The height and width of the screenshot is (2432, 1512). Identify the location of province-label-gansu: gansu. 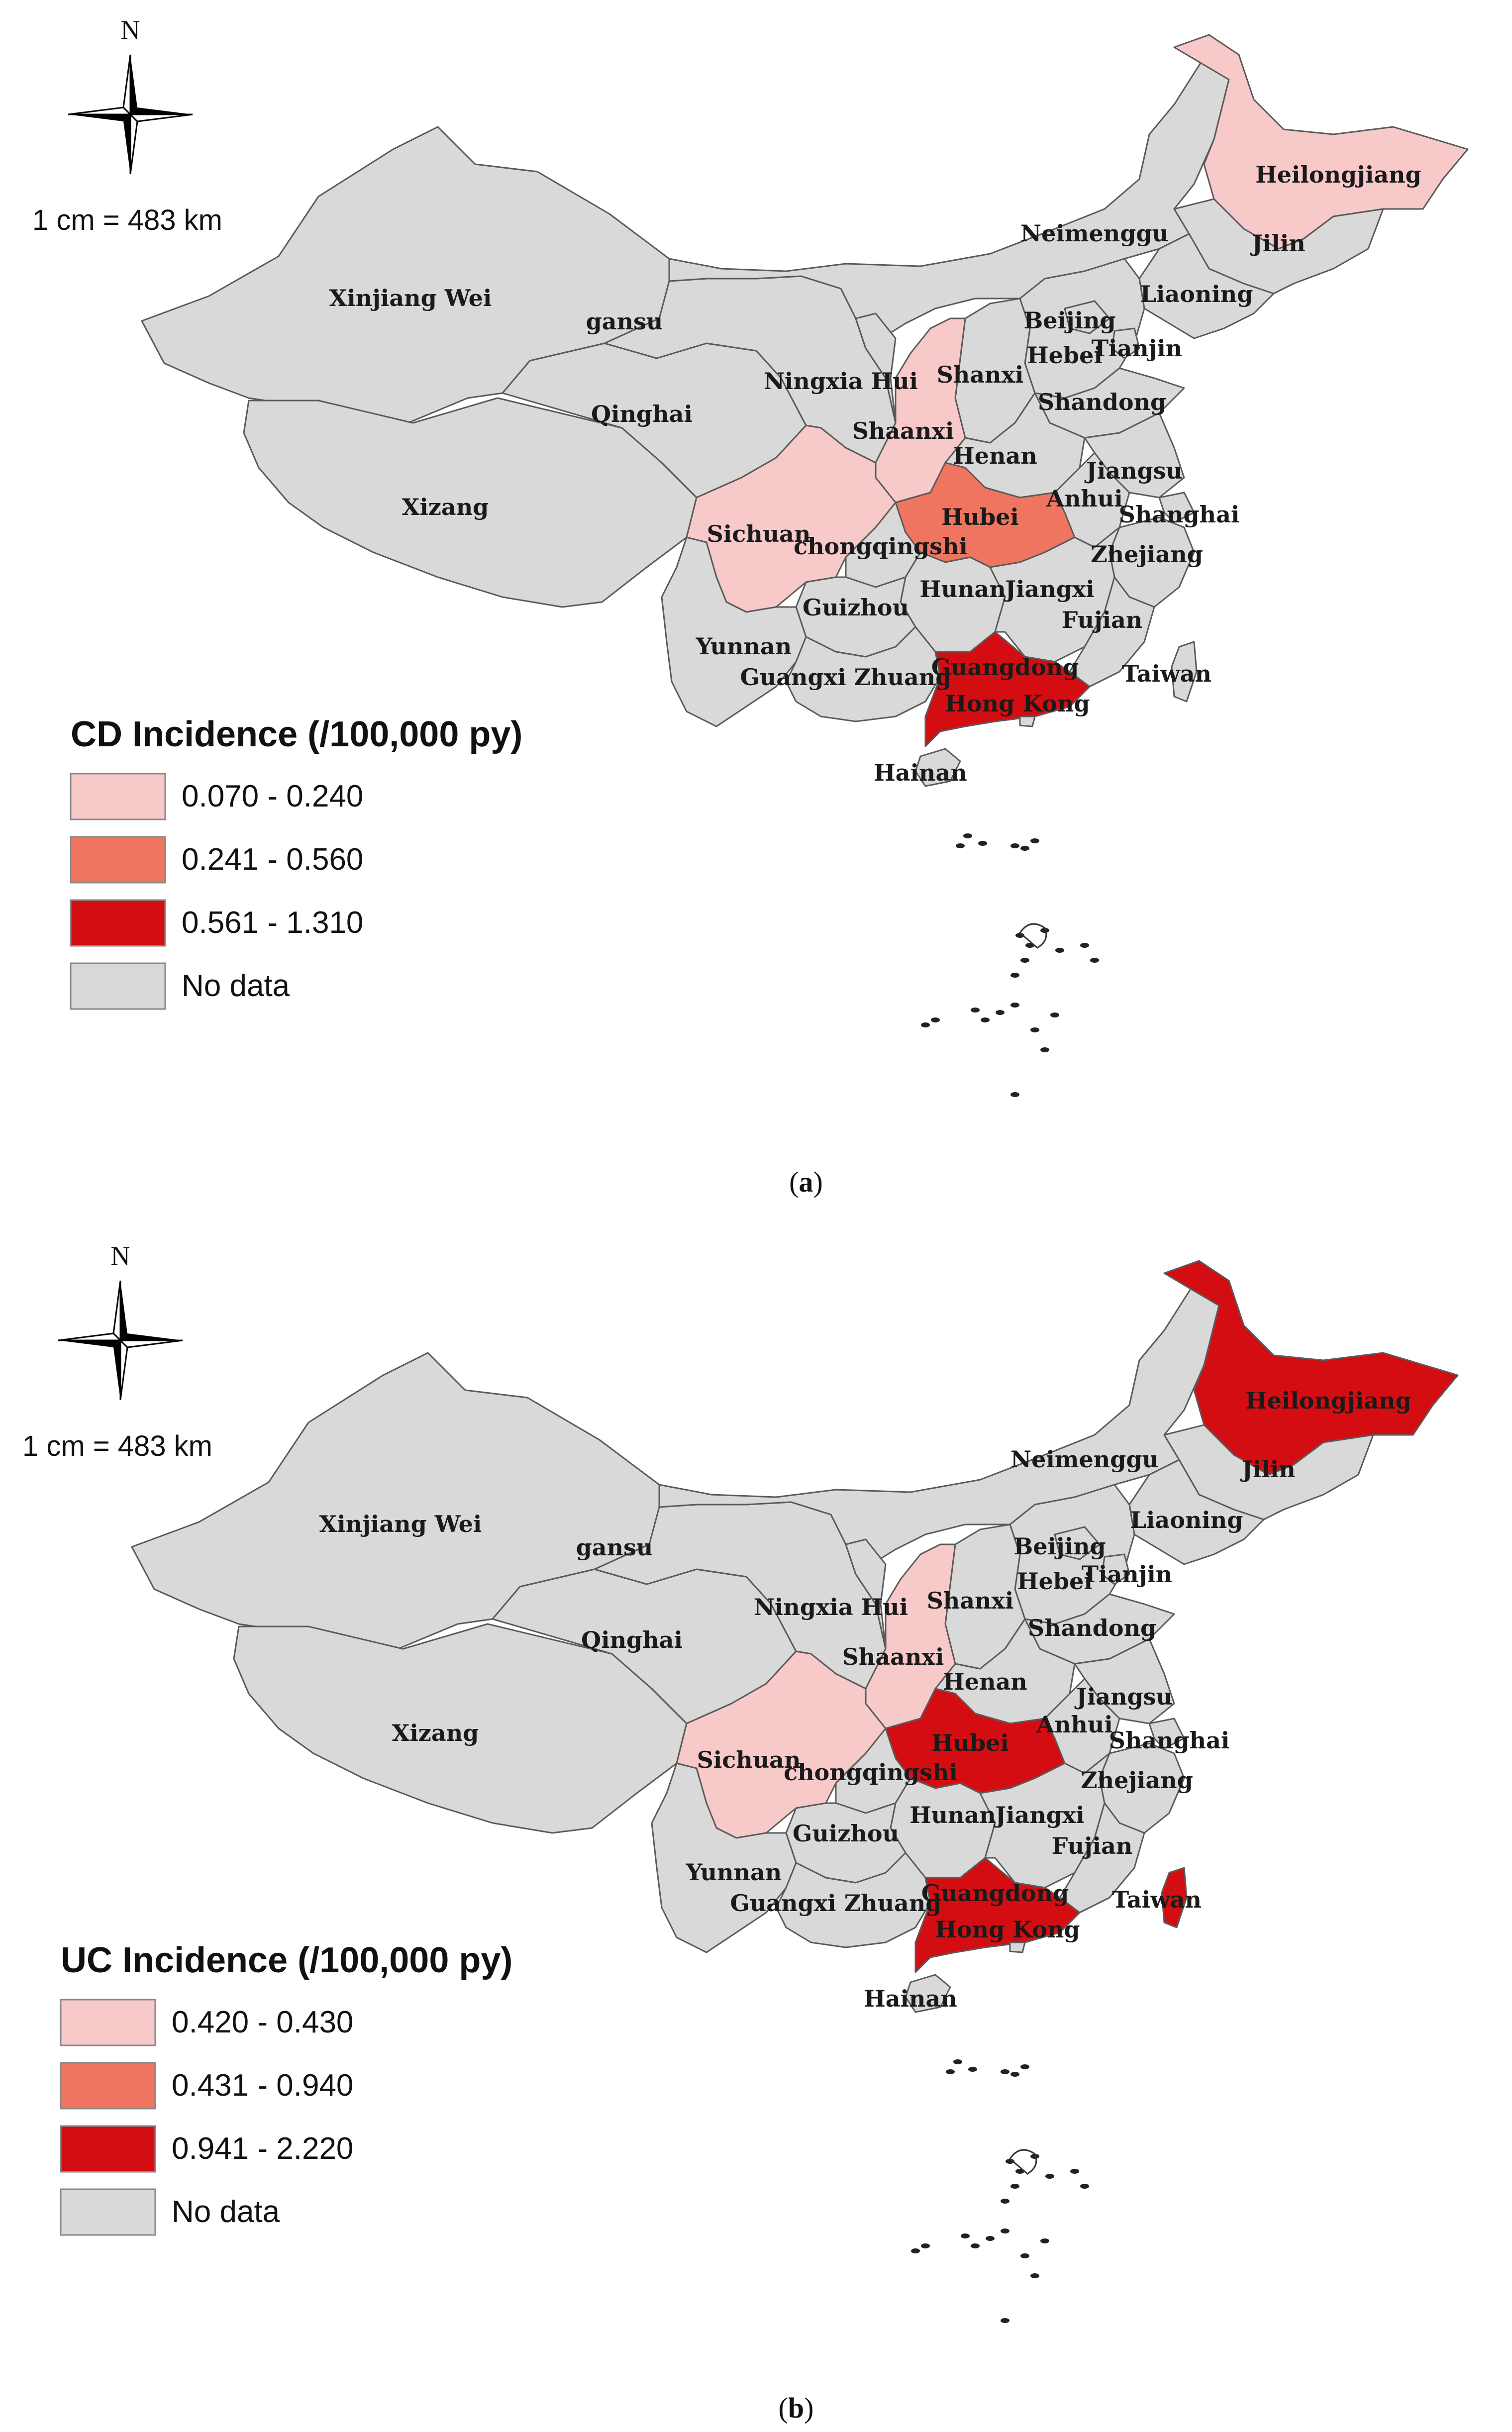
(614, 1547).